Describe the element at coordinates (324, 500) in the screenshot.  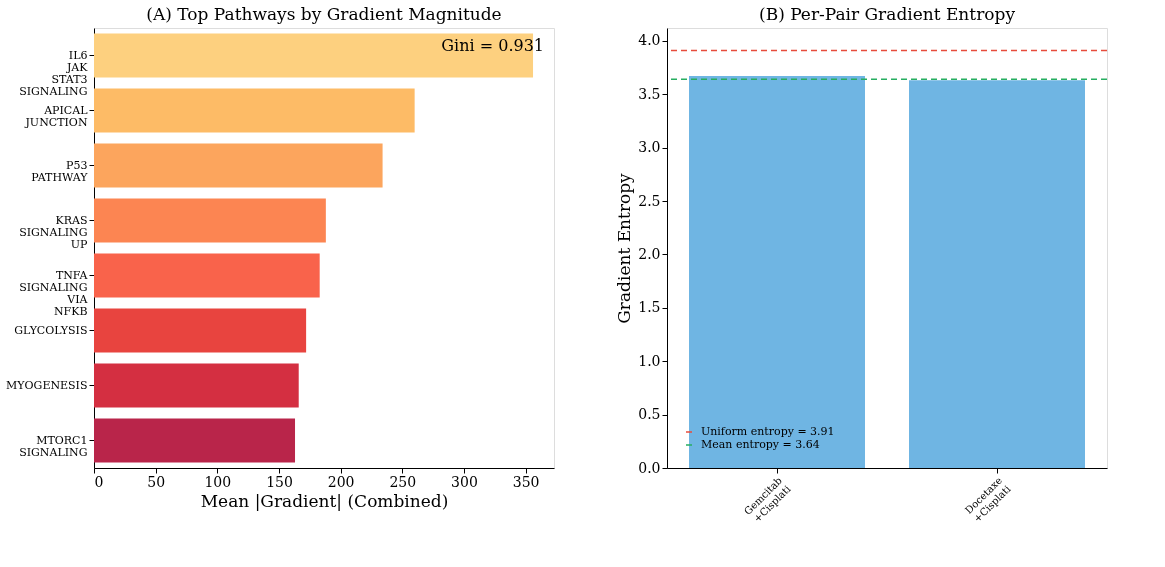
I see `x-axis-title: Mean |Gradient| (Combined)` at that location.